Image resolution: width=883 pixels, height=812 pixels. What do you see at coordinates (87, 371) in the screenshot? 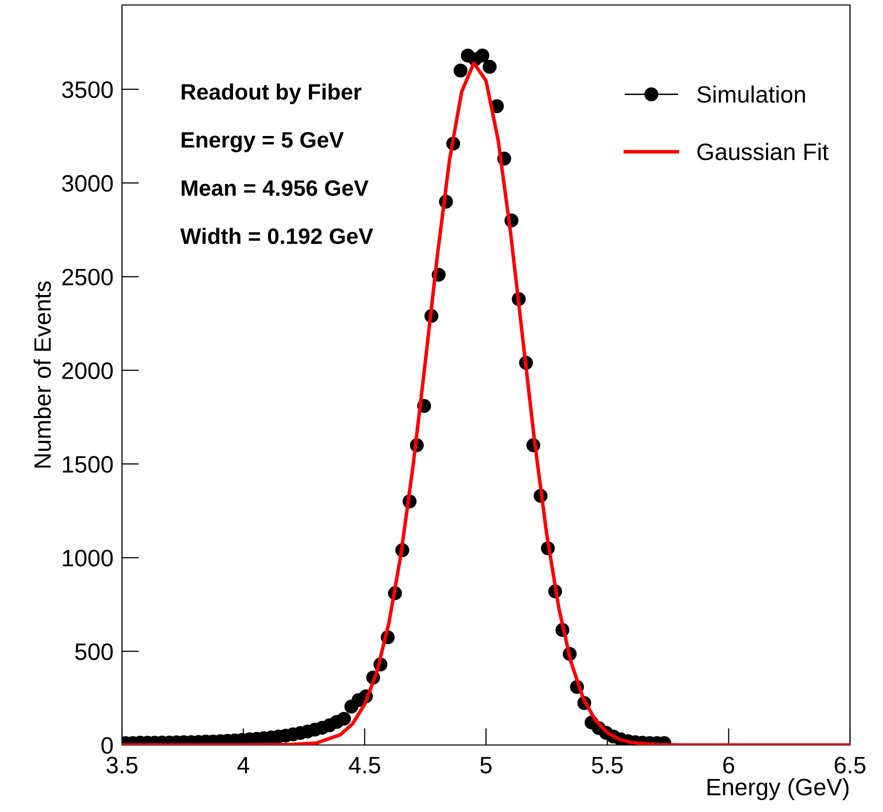
I see `y-tick-label: 2000` at bounding box center [87, 371].